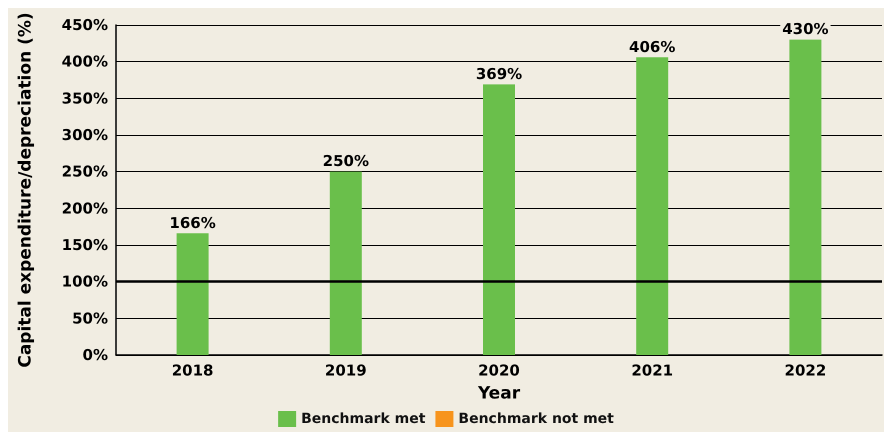  I want to click on x-axis-title: Year, so click(498, 394).